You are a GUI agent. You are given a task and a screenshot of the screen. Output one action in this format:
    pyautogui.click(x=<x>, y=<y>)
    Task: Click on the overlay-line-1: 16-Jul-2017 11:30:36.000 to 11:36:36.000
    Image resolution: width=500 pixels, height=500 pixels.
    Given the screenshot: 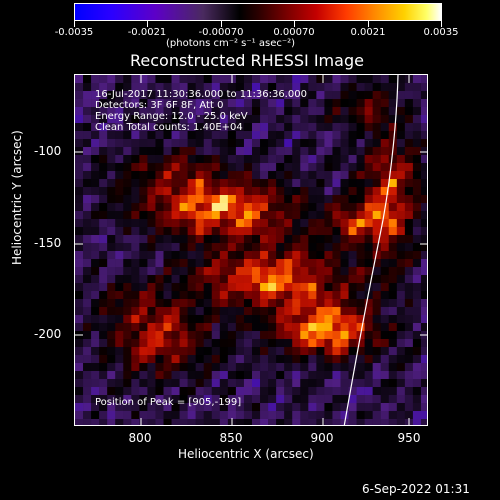 What is the action you would take?
    pyautogui.click(x=201, y=94)
    